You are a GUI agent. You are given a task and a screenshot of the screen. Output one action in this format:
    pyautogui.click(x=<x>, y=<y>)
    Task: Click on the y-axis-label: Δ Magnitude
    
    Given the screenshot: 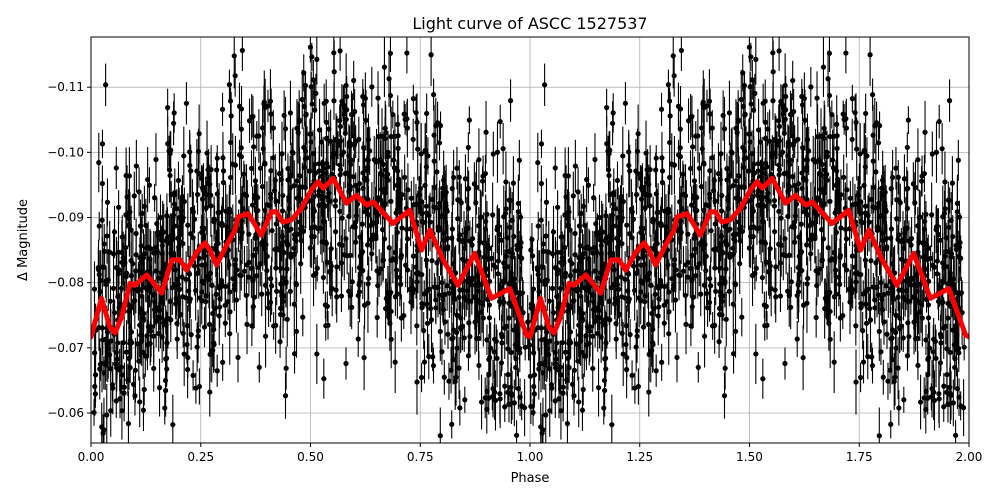 What is the action you would take?
    pyautogui.click(x=23, y=240)
    